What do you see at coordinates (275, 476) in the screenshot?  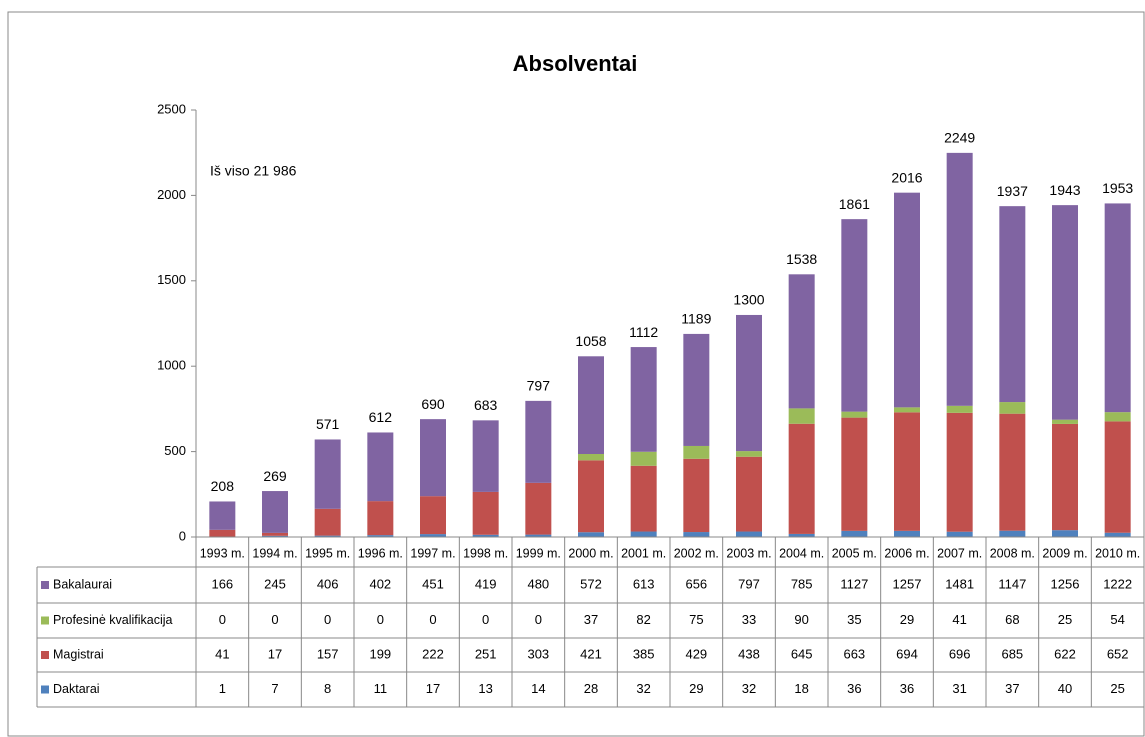 I see `total-label: 269` at bounding box center [275, 476].